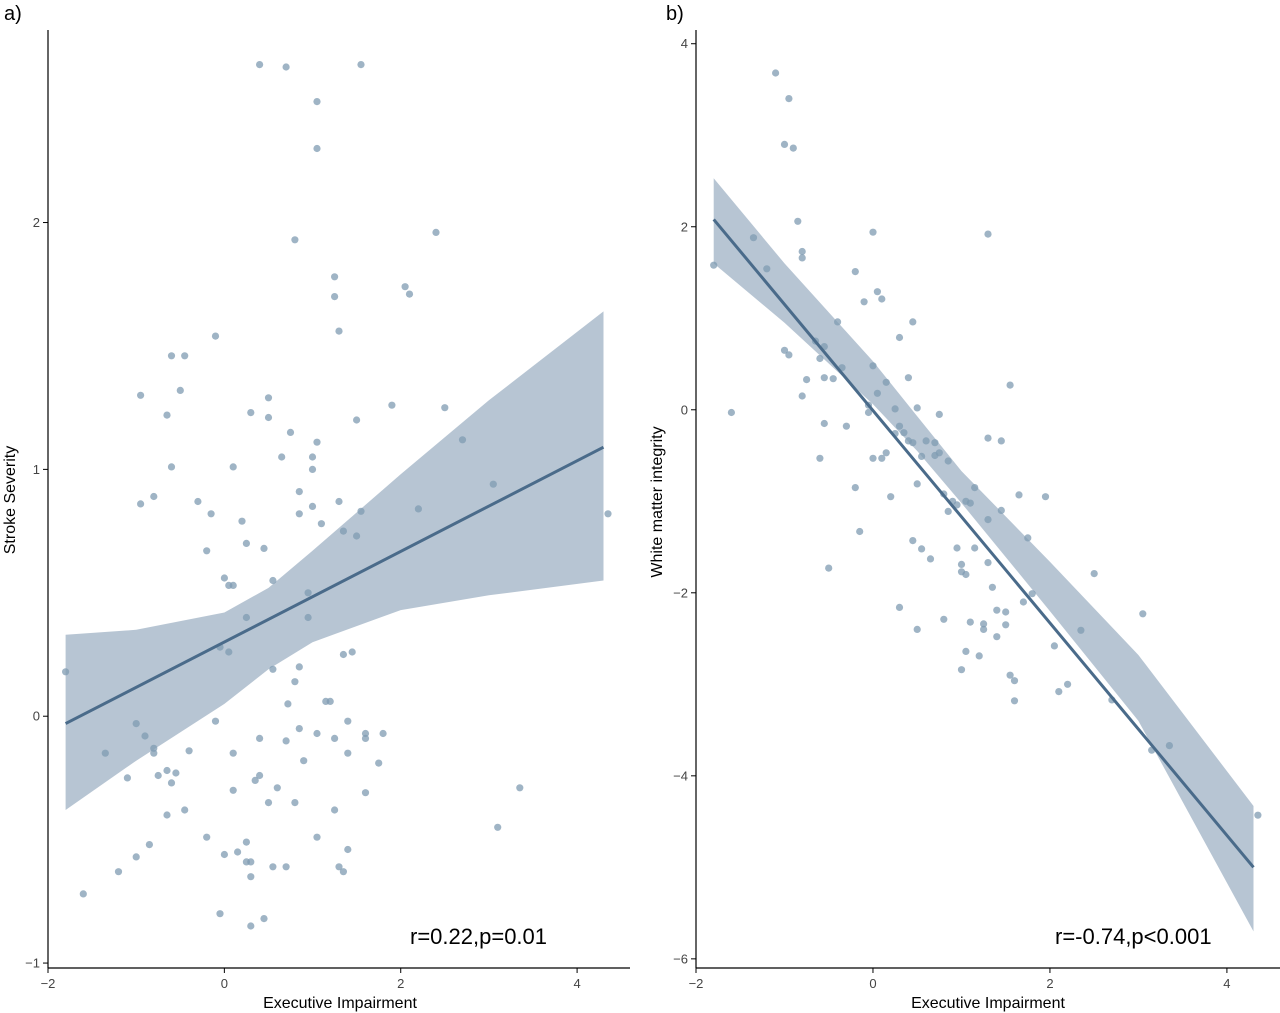  Describe the element at coordinates (36, 469) in the screenshot. I see `panel-a-y-tick-label: 1` at that location.